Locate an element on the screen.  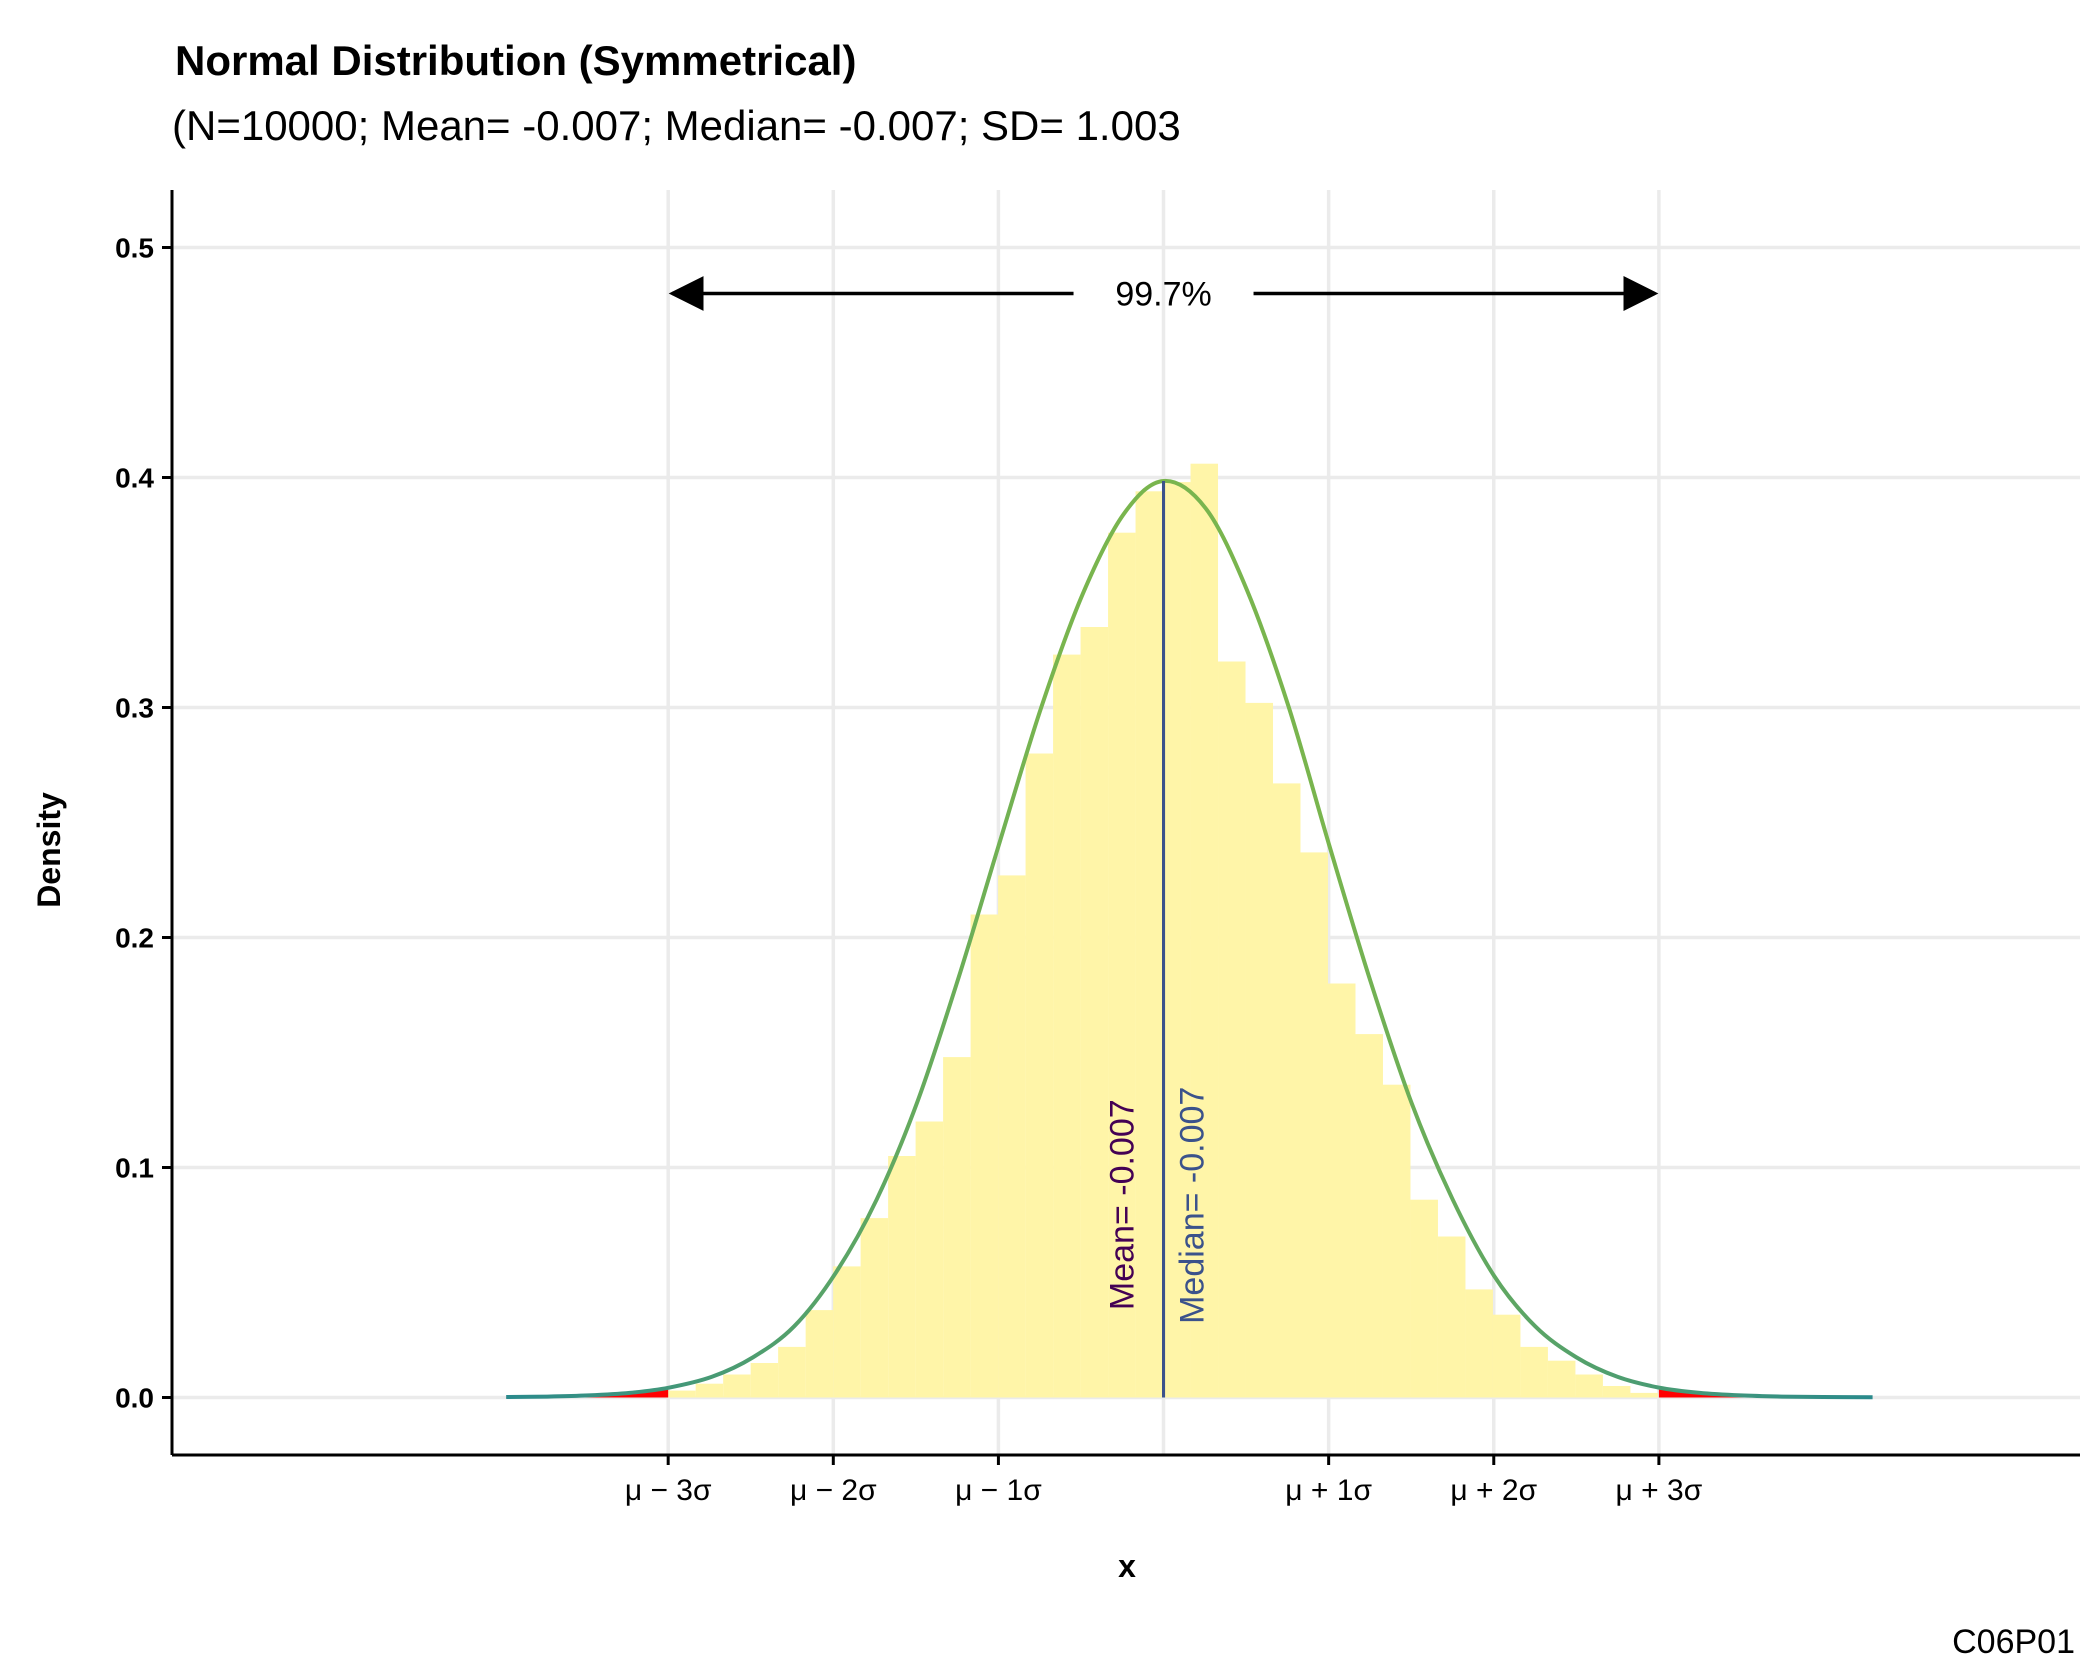
y-tick-label: 0.1 is located at coordinates (134, 1168).